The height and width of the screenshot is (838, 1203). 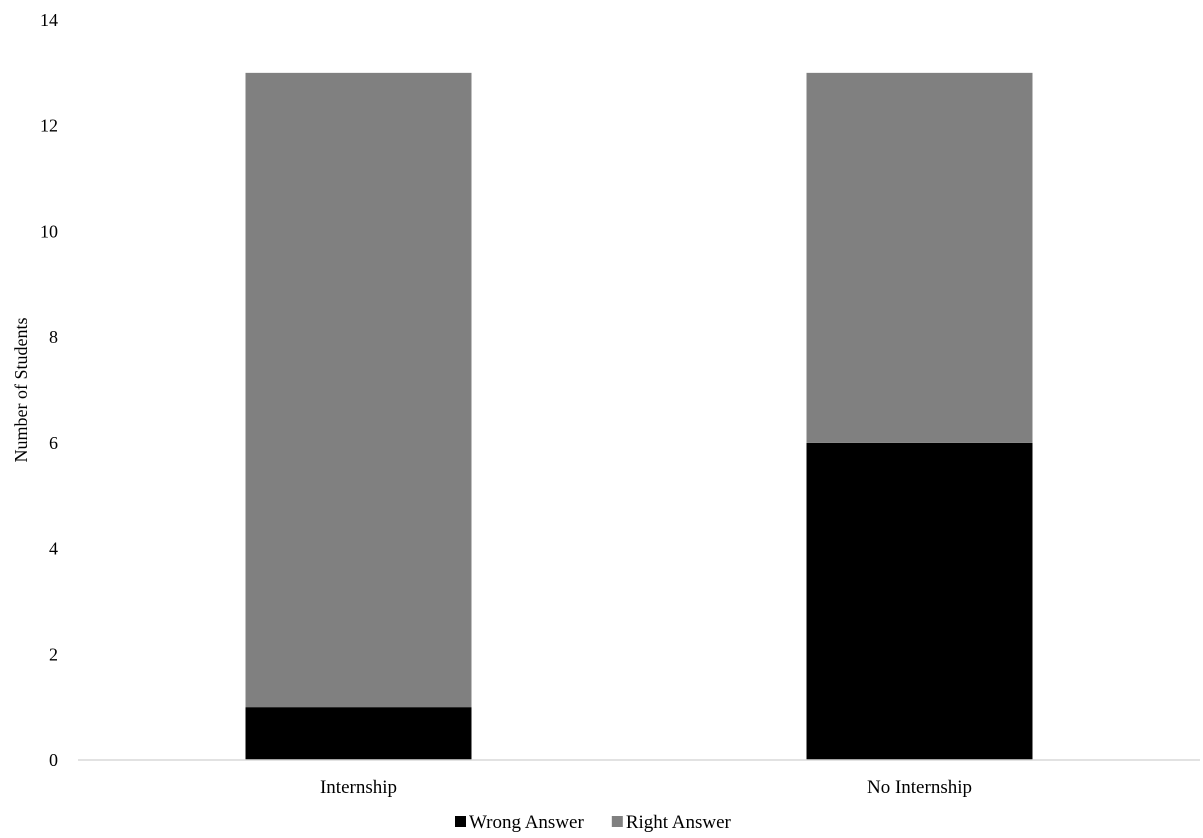 What do you see at coordinates (53, 337) in the screenshot?
I see `y-tick-label: 8` at bounding box center [53, 337].